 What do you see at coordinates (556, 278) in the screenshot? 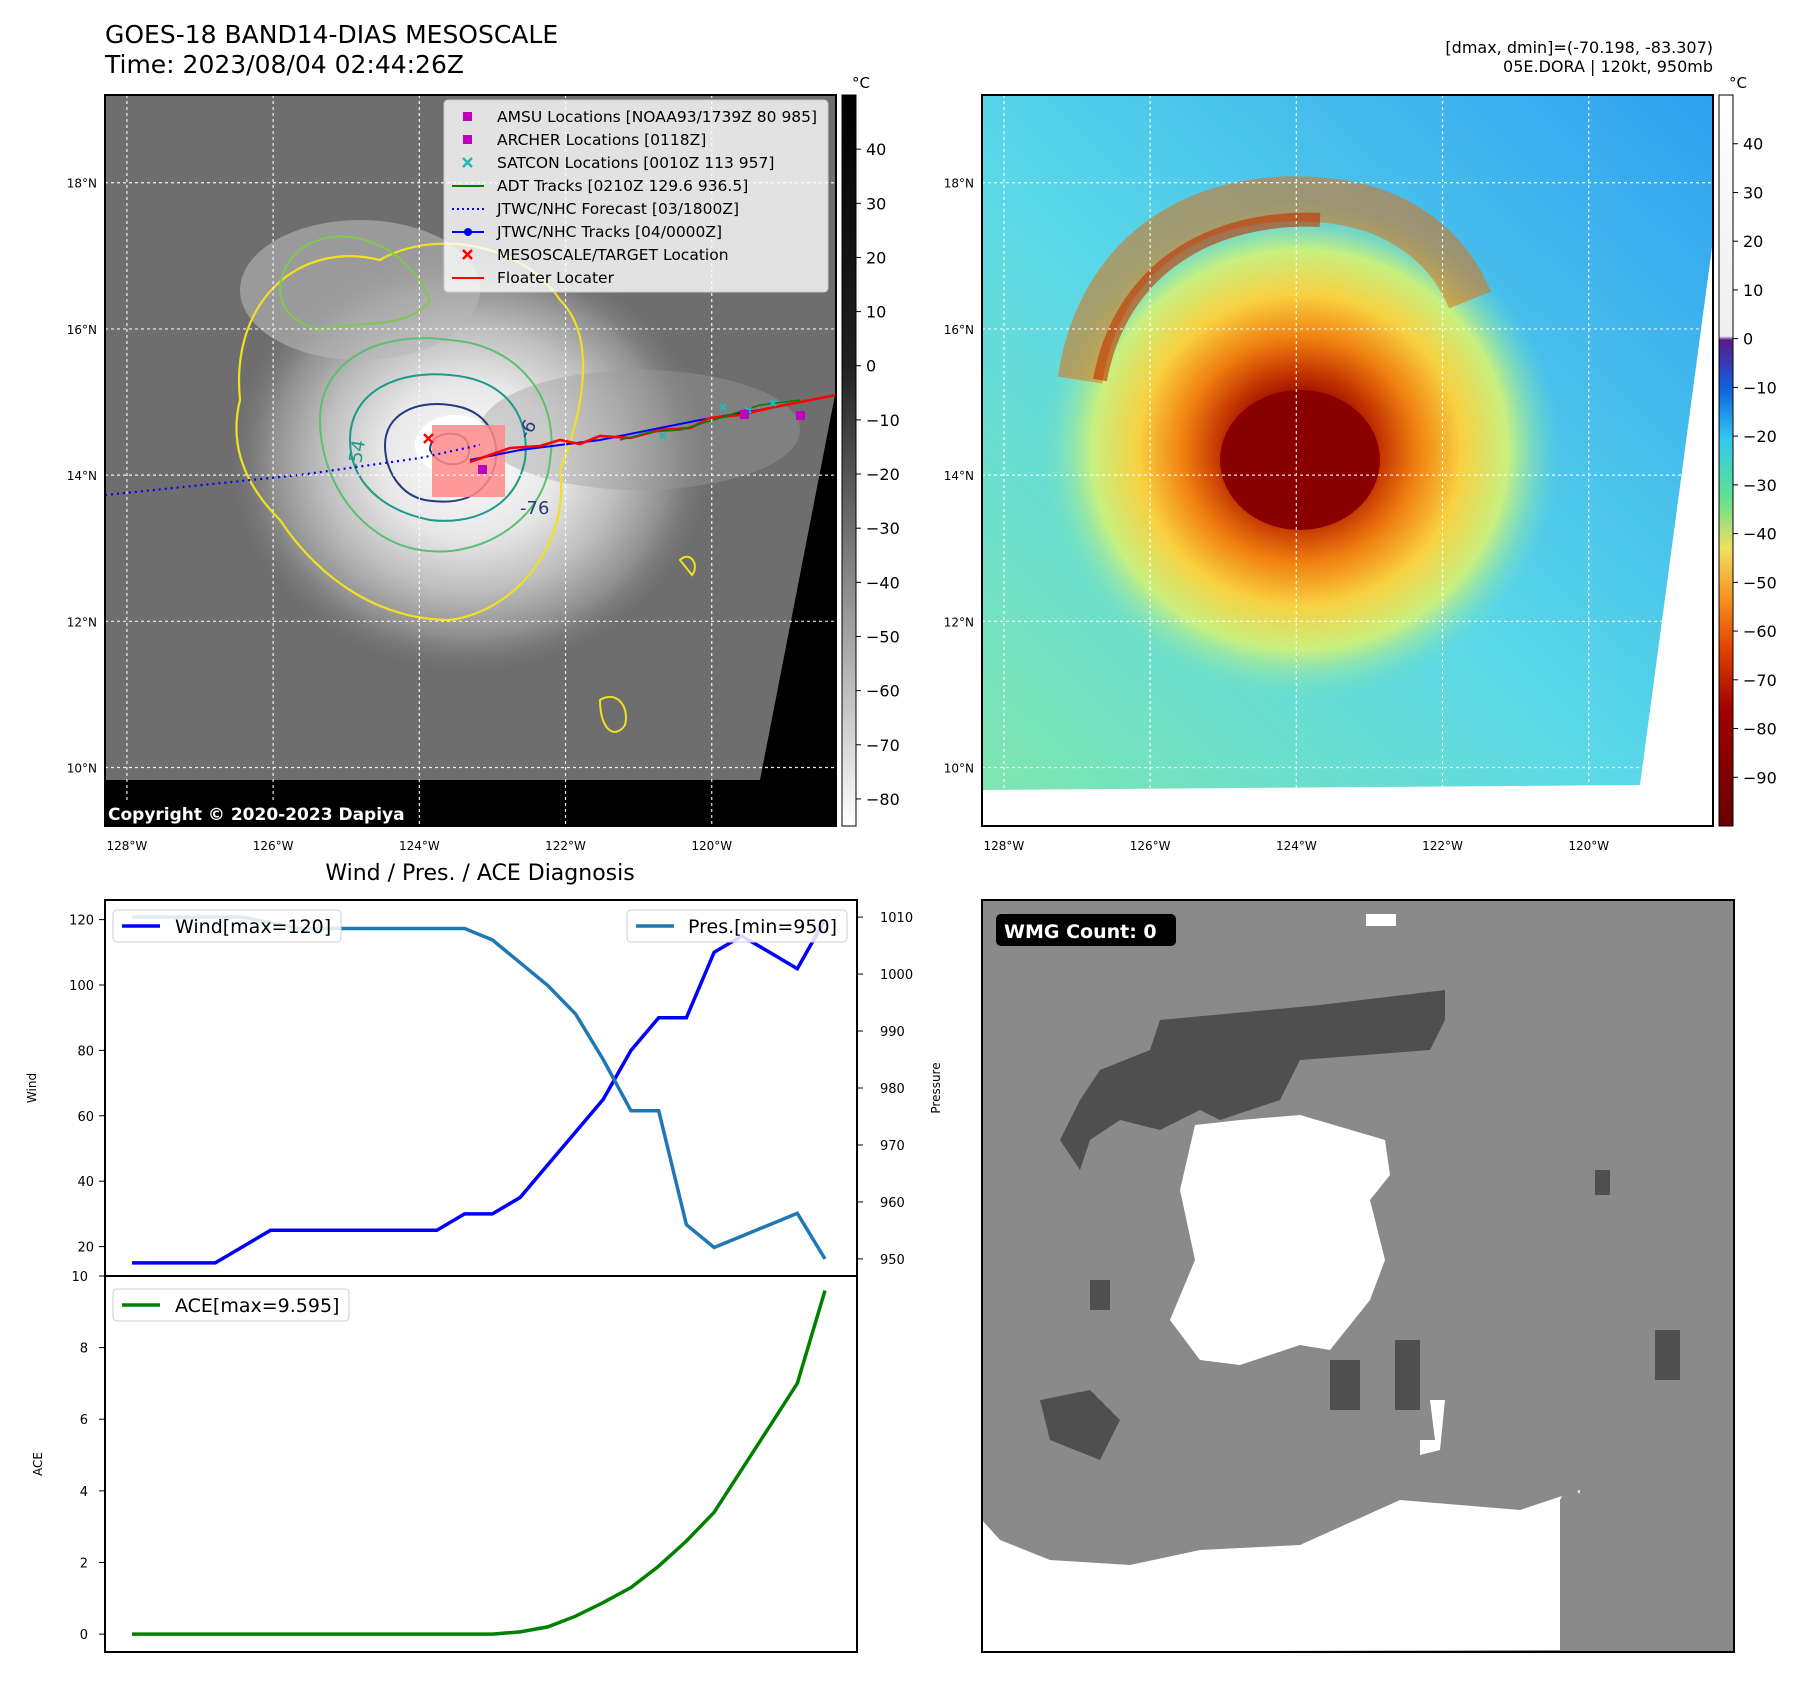
I see `legend-label: Floater Locater` at bounding box center [556, 278].